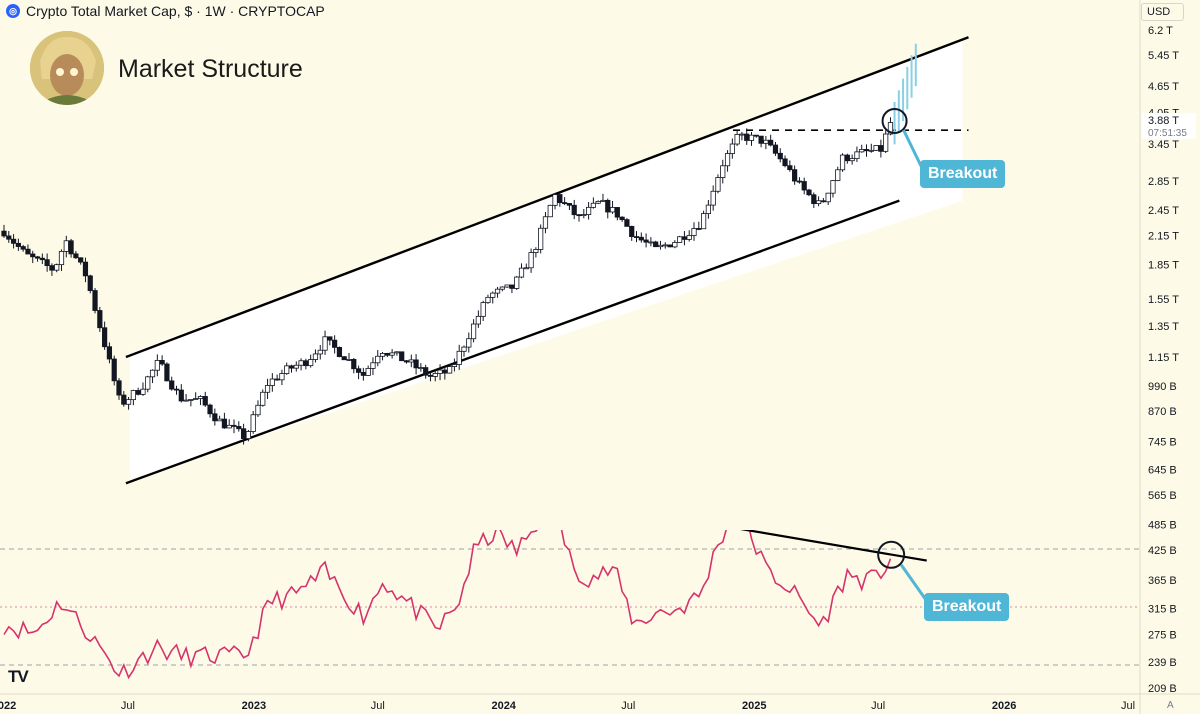 This screenshot has height=714, width=1200. Describe the element at coordinates (1162, 387) in the screenshot. I see `price-tick-label: 990 B` at that location.